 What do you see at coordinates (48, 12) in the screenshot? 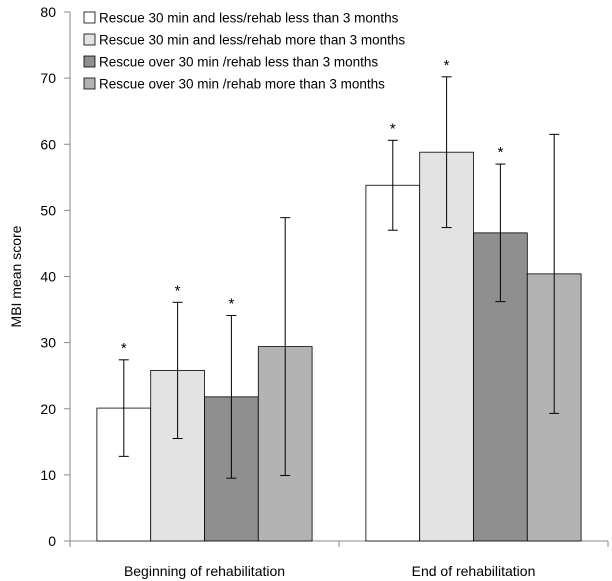
I see `y-tick-label: 80` at bounding box center [48, 12].